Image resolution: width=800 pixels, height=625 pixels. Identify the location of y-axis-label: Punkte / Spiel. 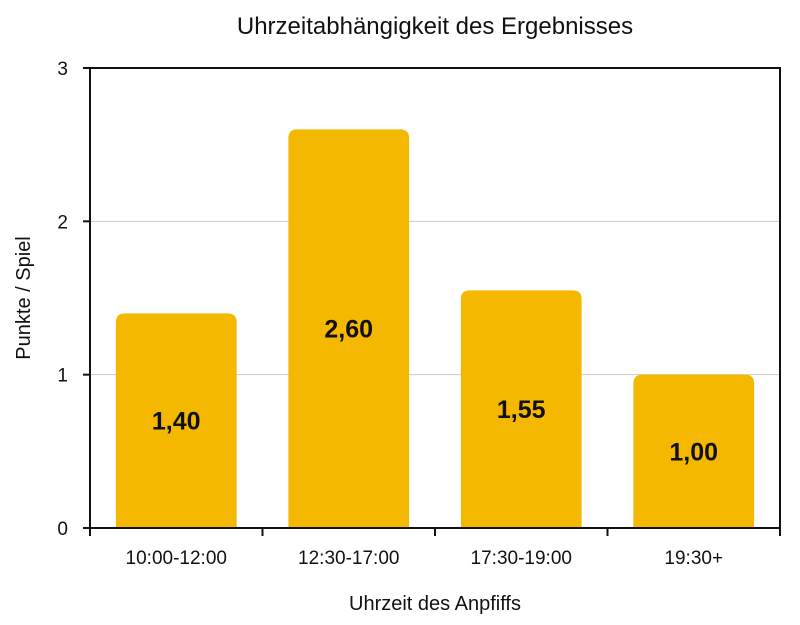
(24, 297).